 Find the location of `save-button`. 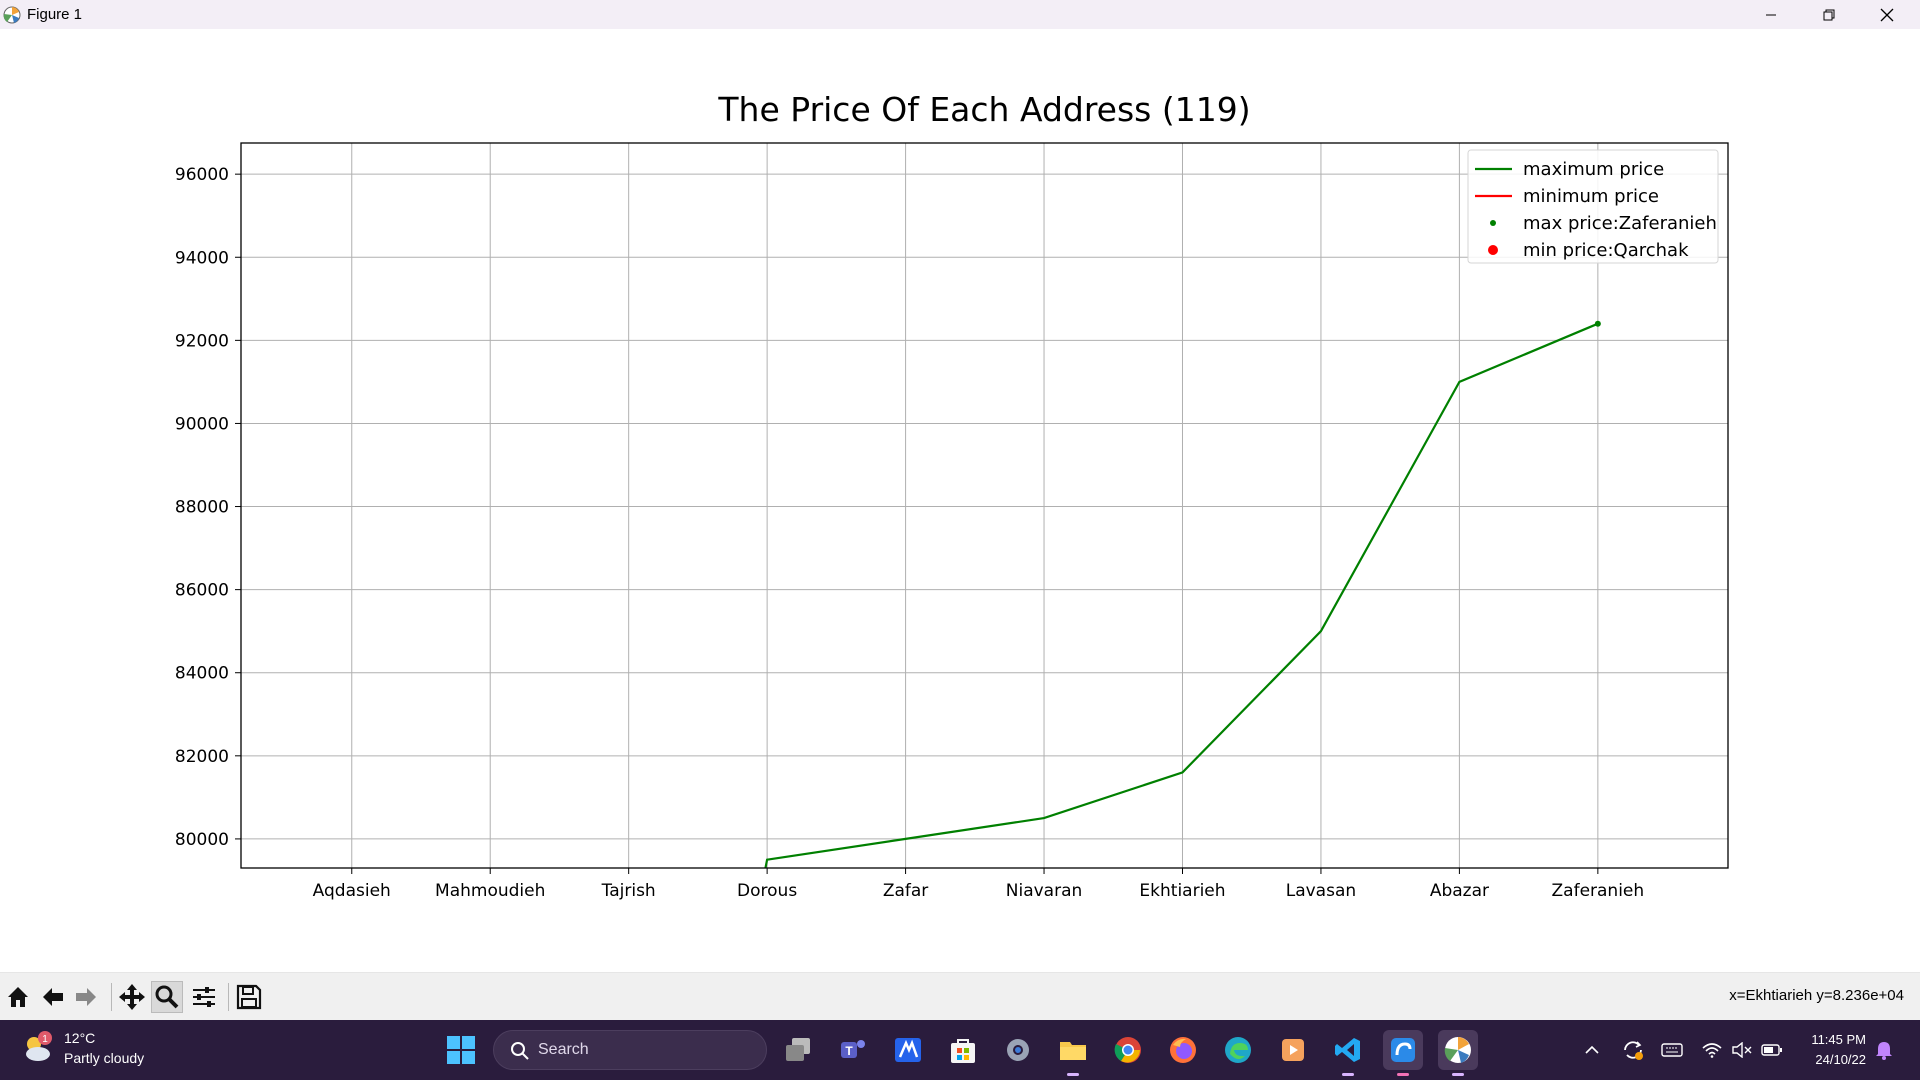

save-button is located at coordinates (249, 997).